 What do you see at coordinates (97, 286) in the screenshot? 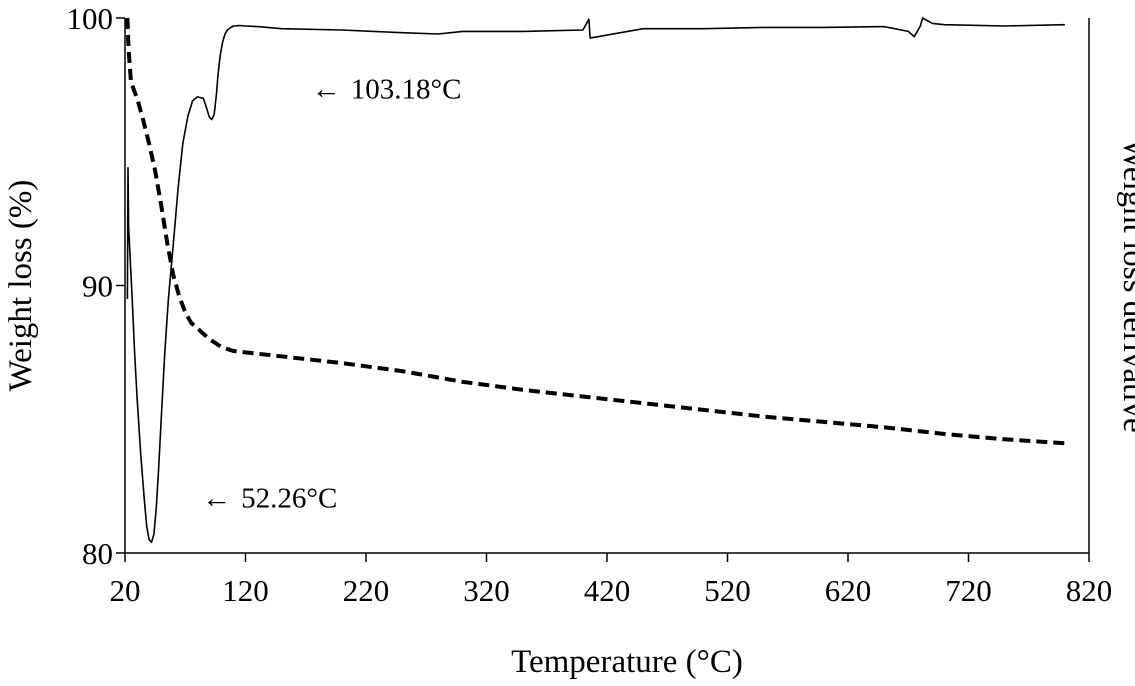
I see `y-tick-label: 90` at bounding box center [97, 286].